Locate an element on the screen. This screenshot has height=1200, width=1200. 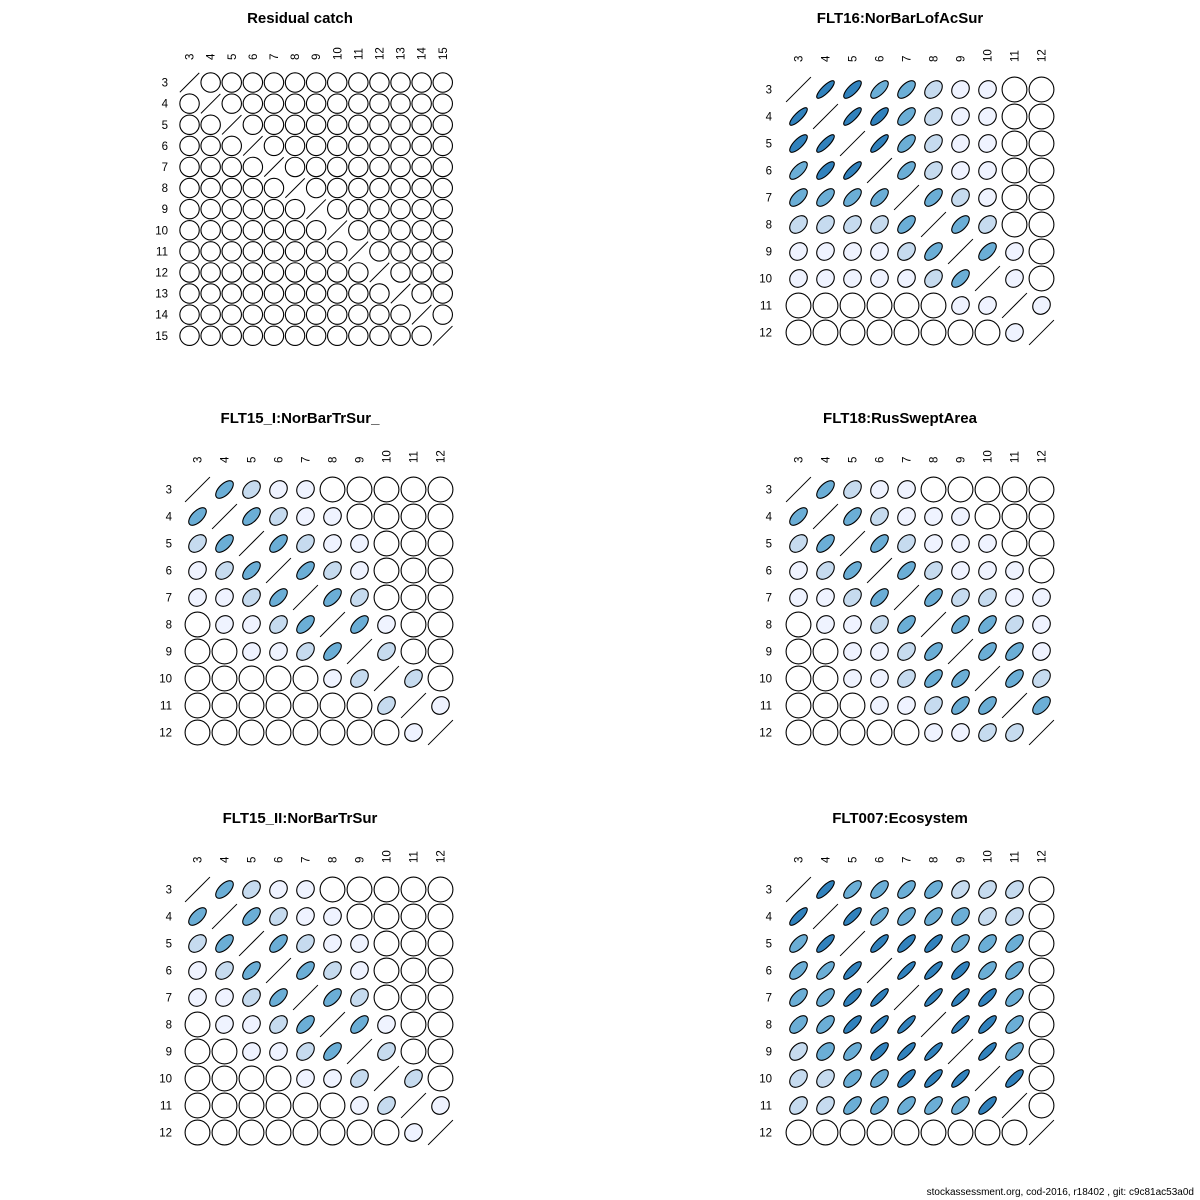
col-tick-label: 10 is located at coordinates (388, 456).